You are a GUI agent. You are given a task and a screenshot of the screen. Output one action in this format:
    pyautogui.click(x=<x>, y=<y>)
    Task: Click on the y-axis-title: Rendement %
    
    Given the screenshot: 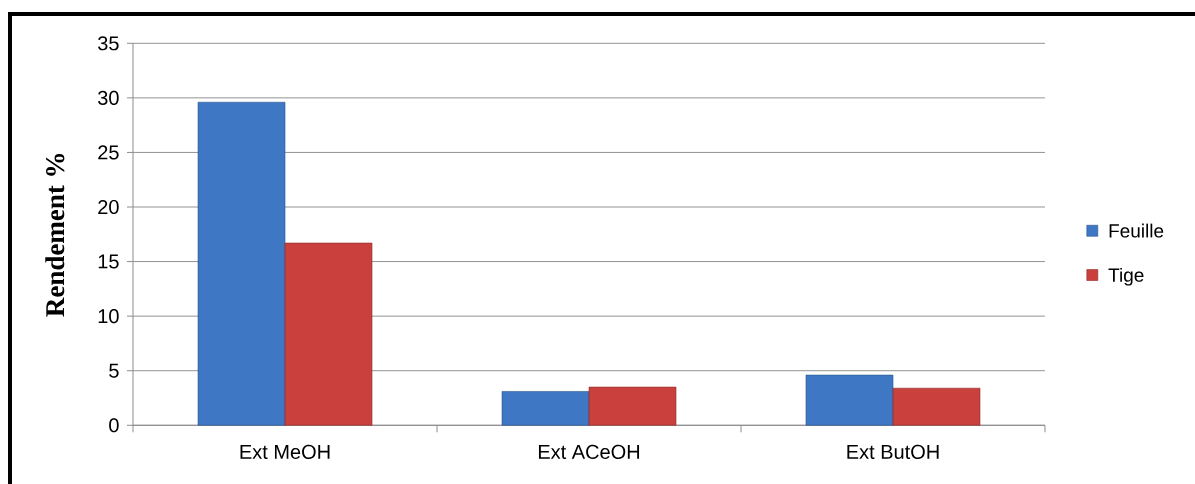 What is the action you would take?
    pyautogui.click(x=55, y=235)
    